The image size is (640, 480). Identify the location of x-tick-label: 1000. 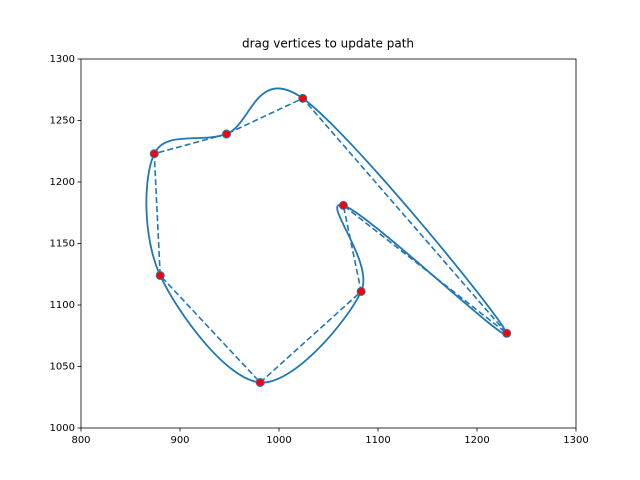
(278, 440).